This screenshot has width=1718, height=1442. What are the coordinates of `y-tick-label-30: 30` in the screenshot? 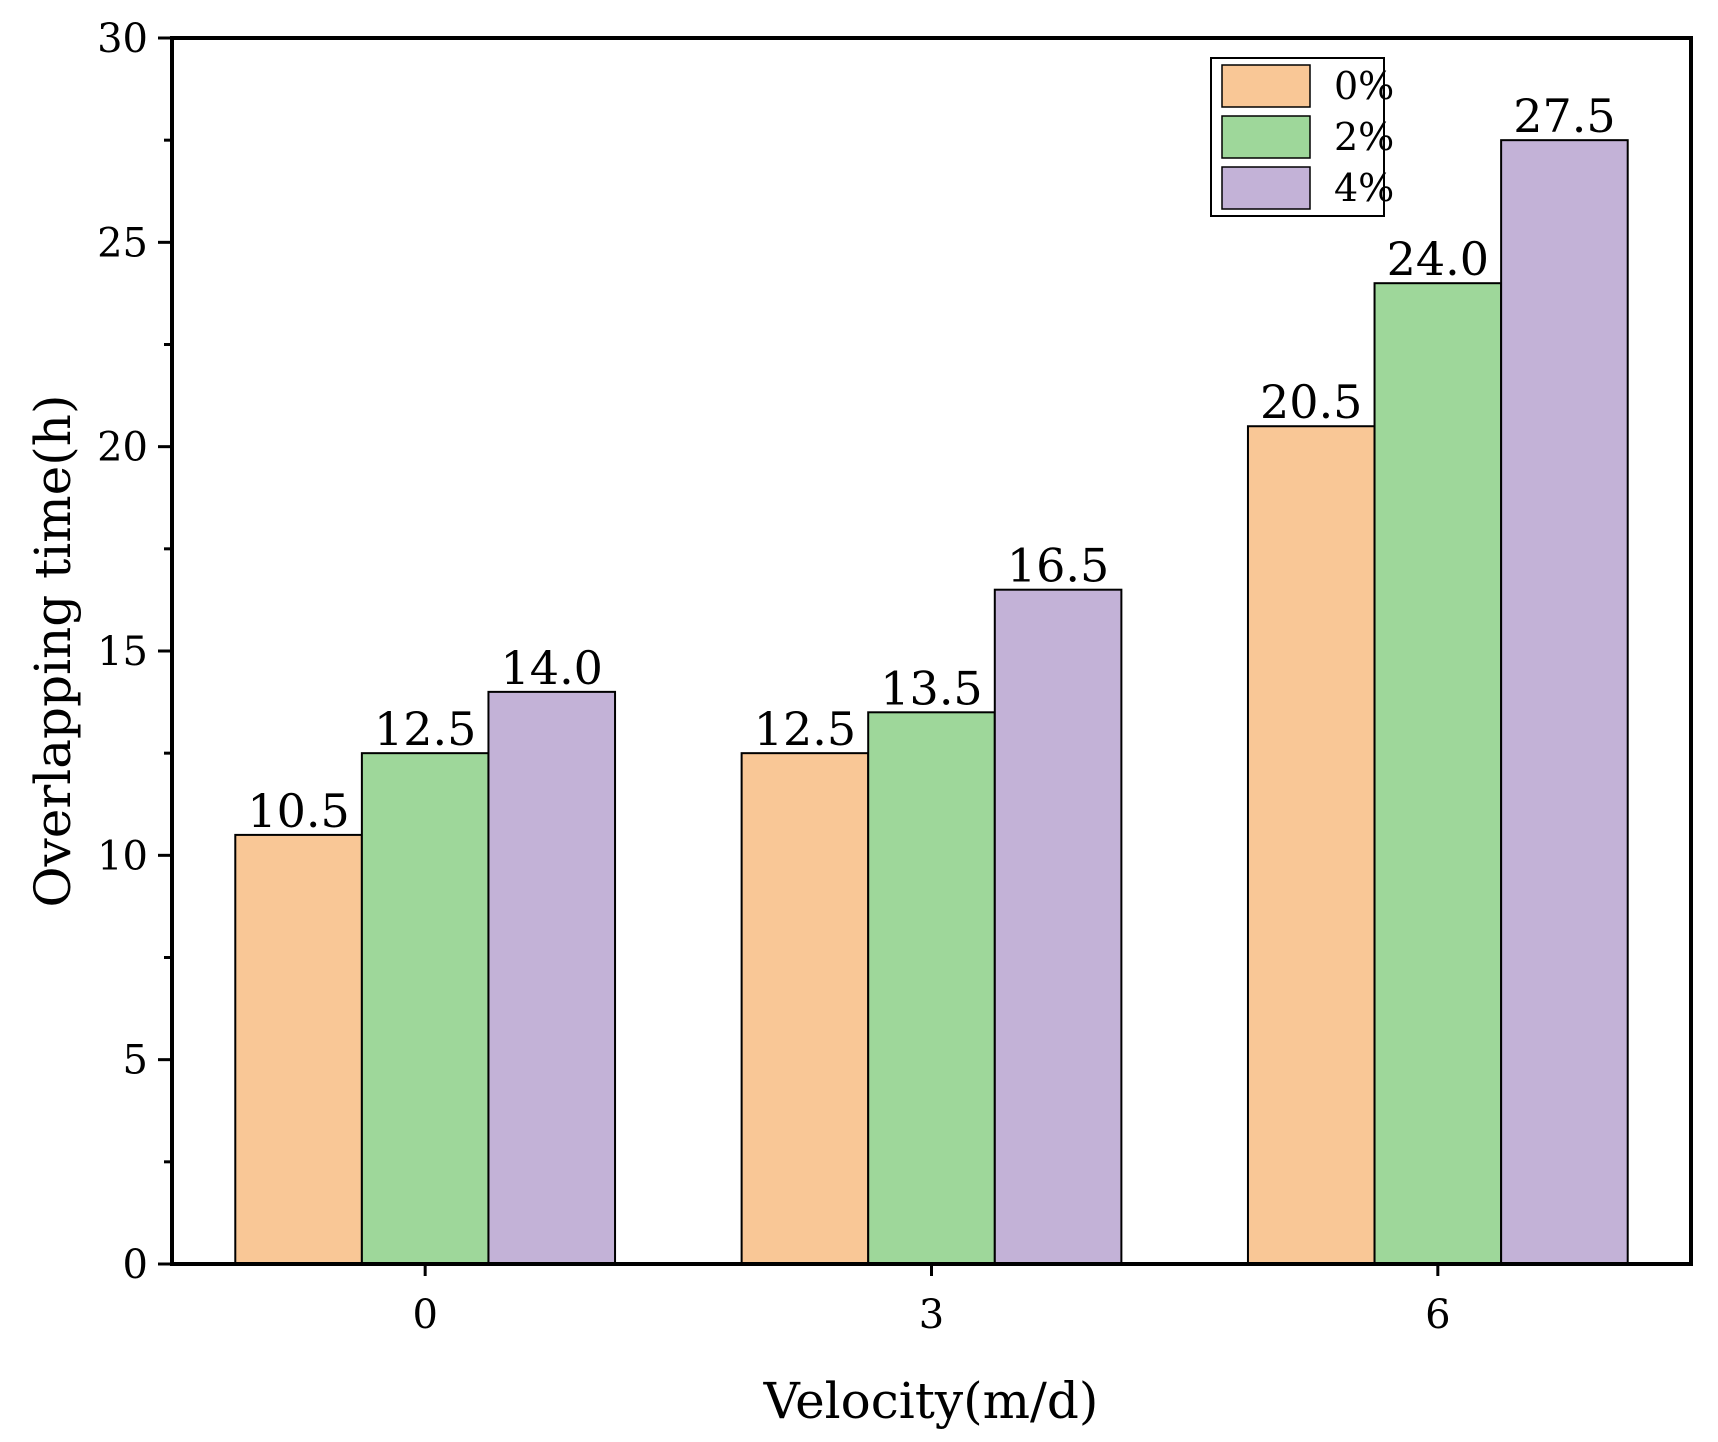 It's located at (122, 39).